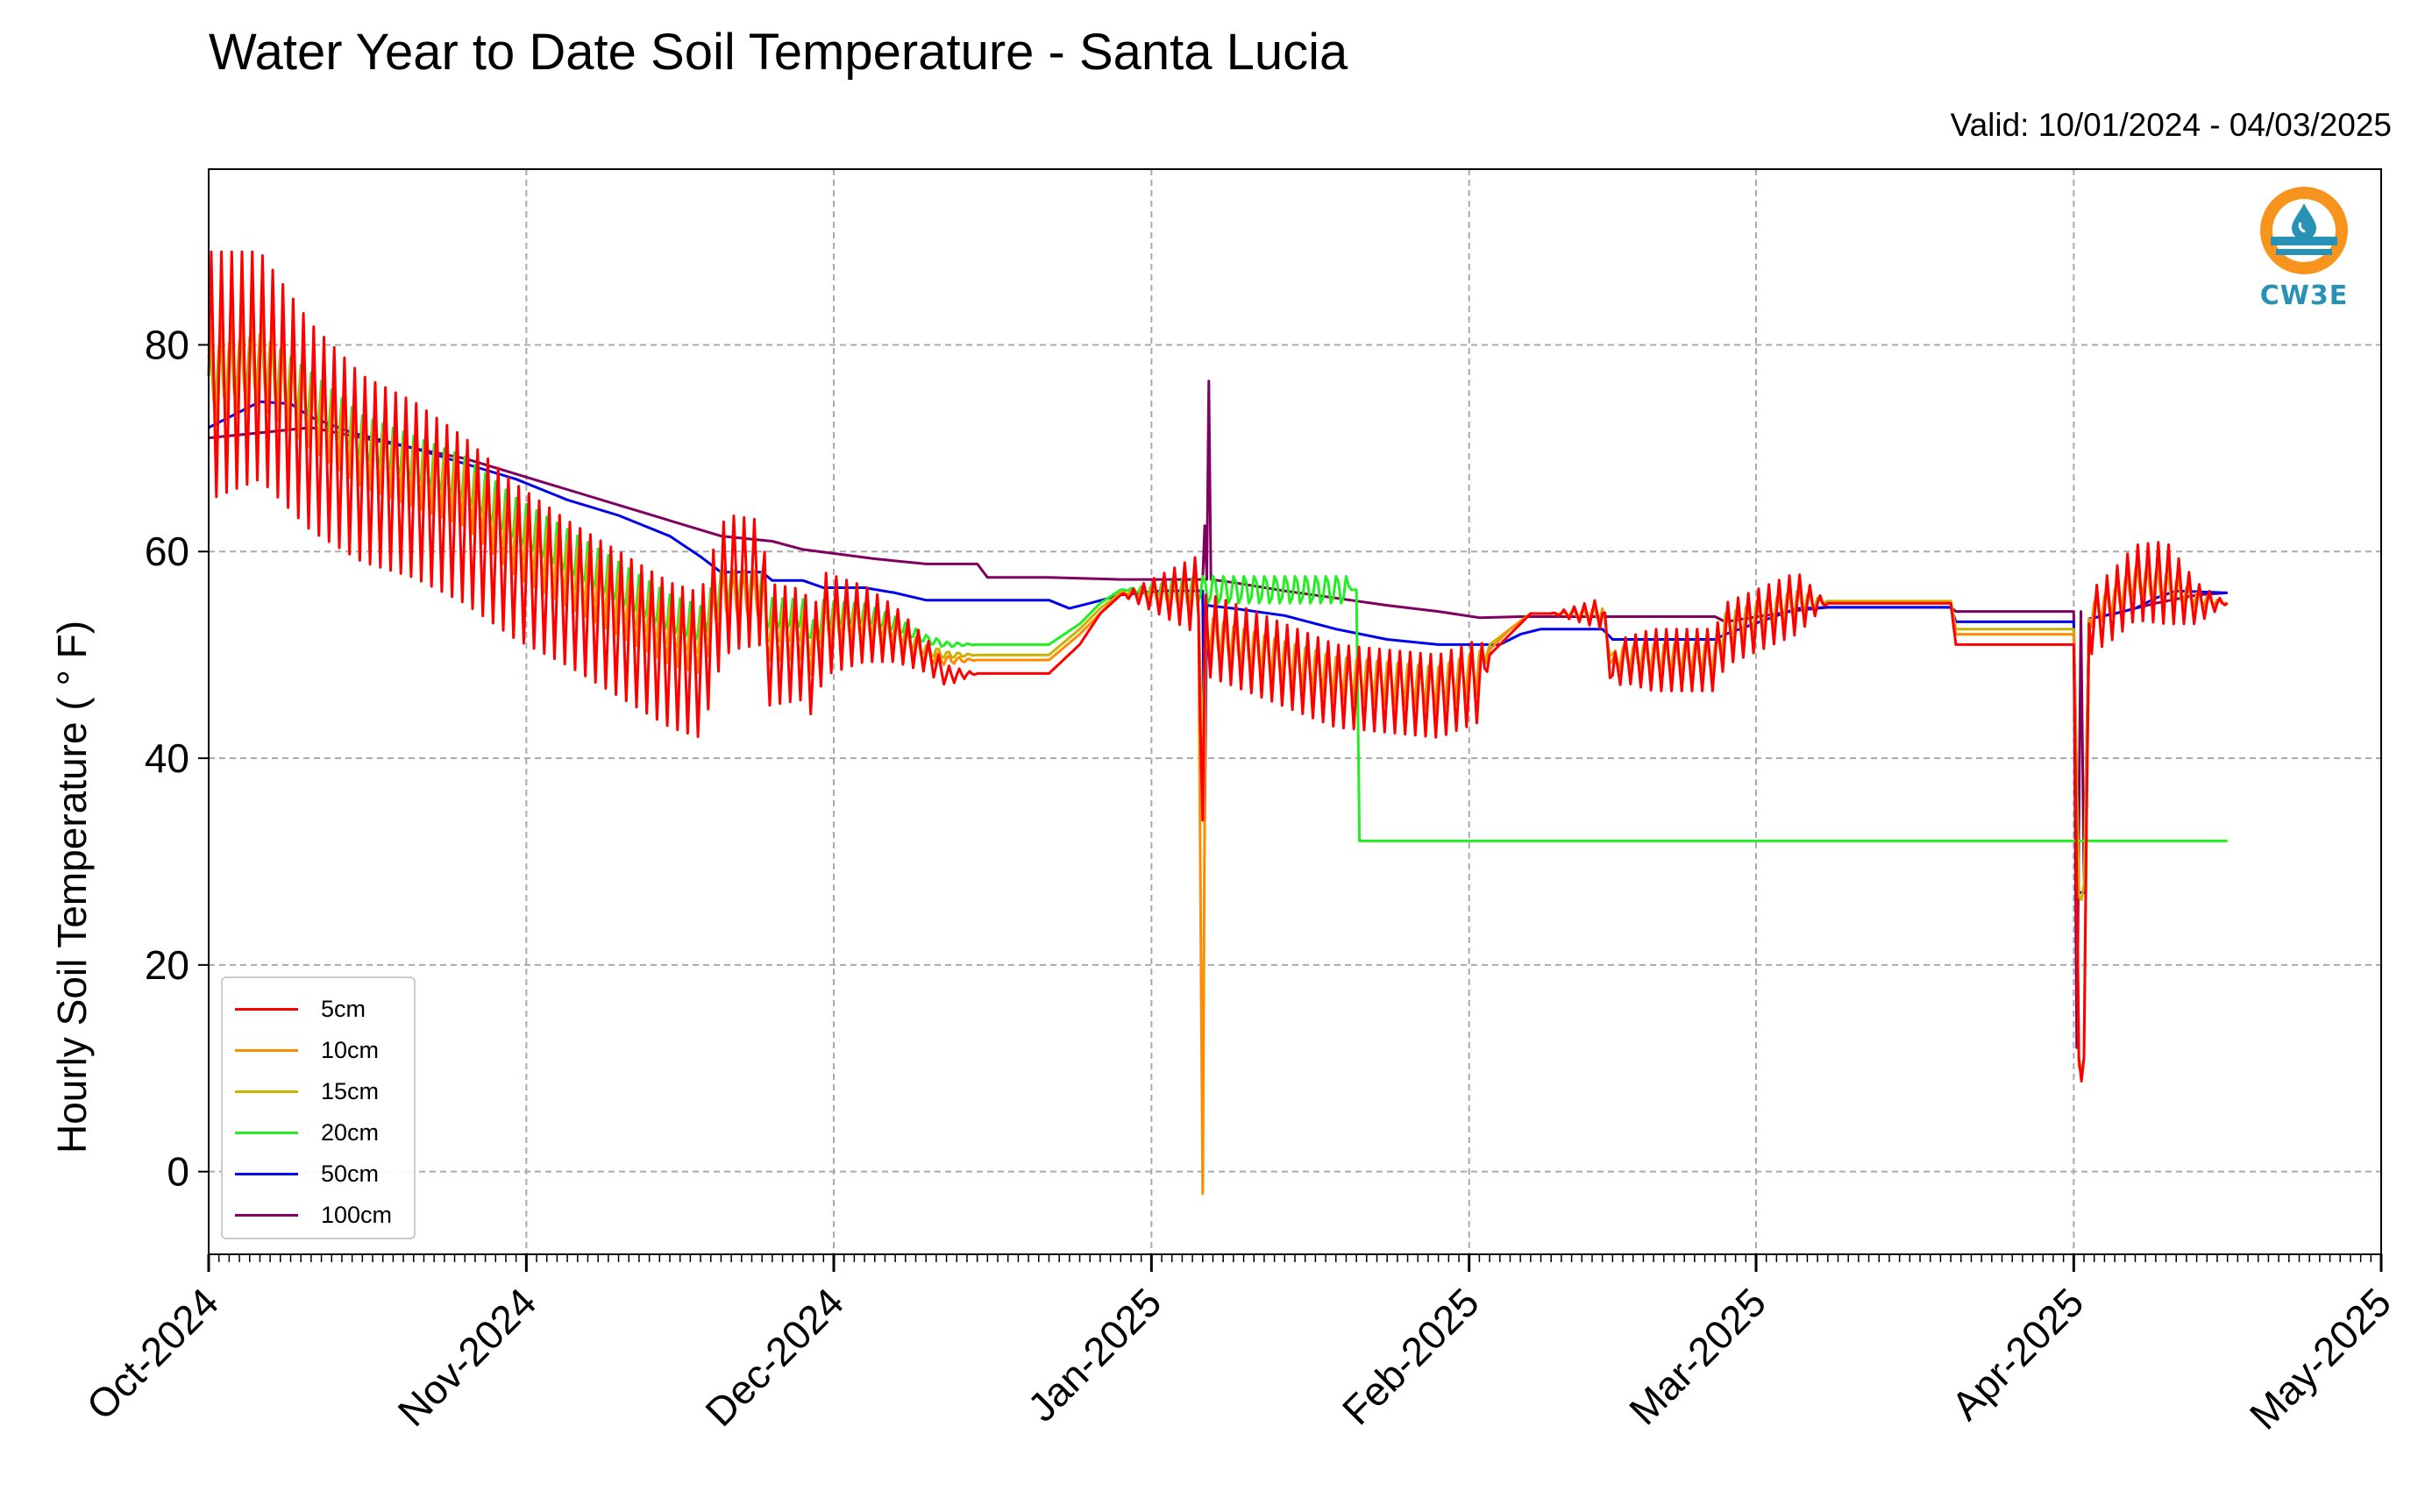  Describe the element at coordinates (307, 1174) in the screenshot. I see `legend-item-50cm: 50cm` at that location.